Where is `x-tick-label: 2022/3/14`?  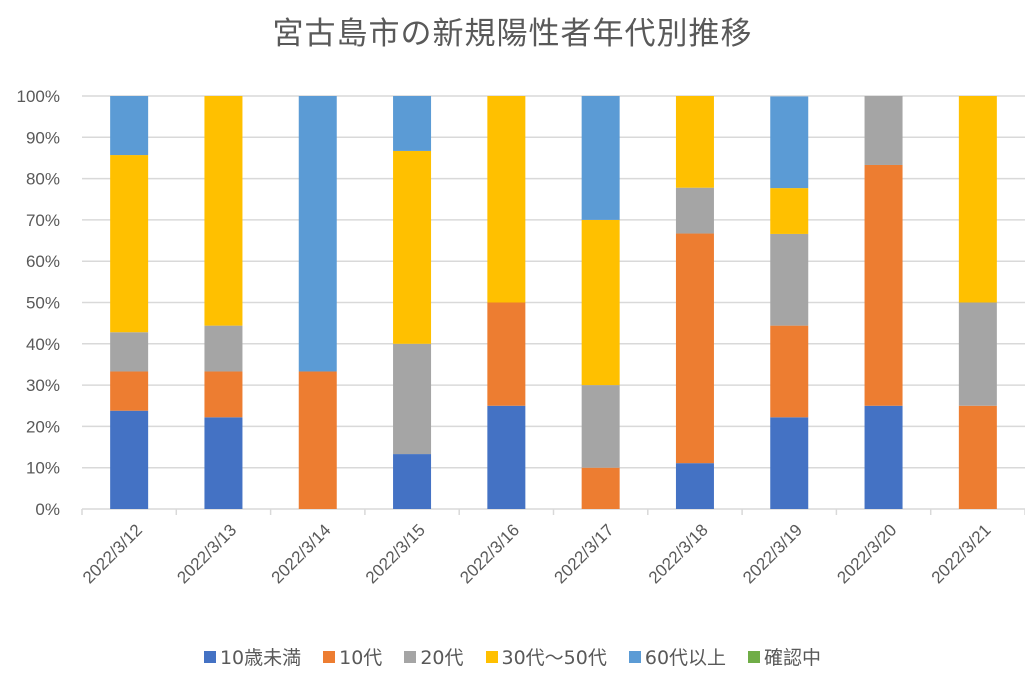 x-tick-label: 2022/3/14 is located at coordinates (301, 553).